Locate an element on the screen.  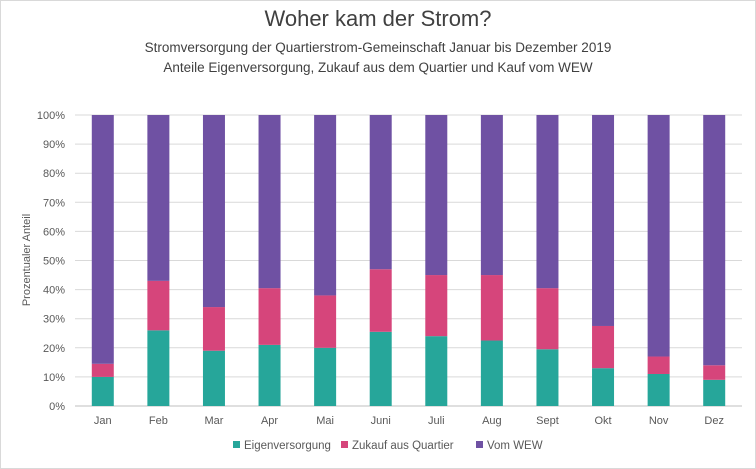
x-tick-label: Jan is located at coordinates (103, 421).